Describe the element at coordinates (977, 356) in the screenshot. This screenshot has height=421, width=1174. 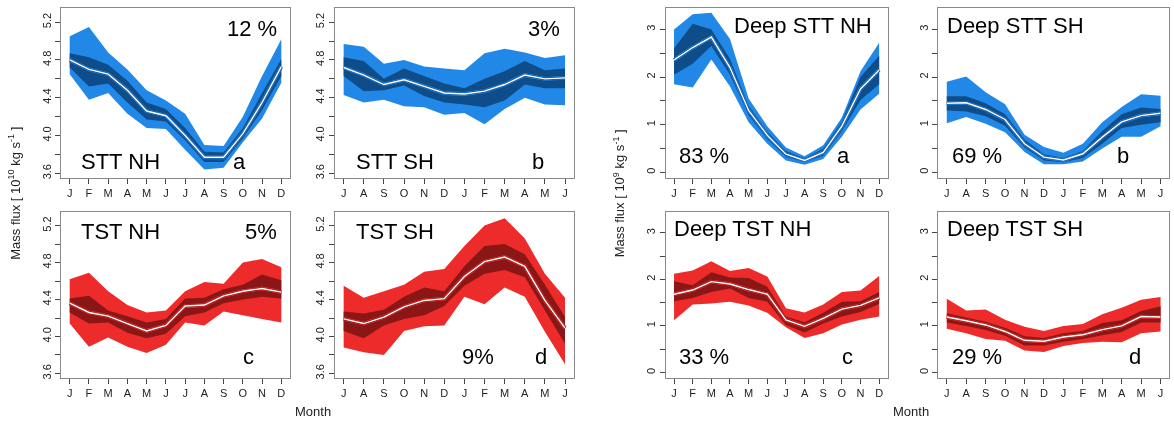
I see `annotation: 29 %` at that location.